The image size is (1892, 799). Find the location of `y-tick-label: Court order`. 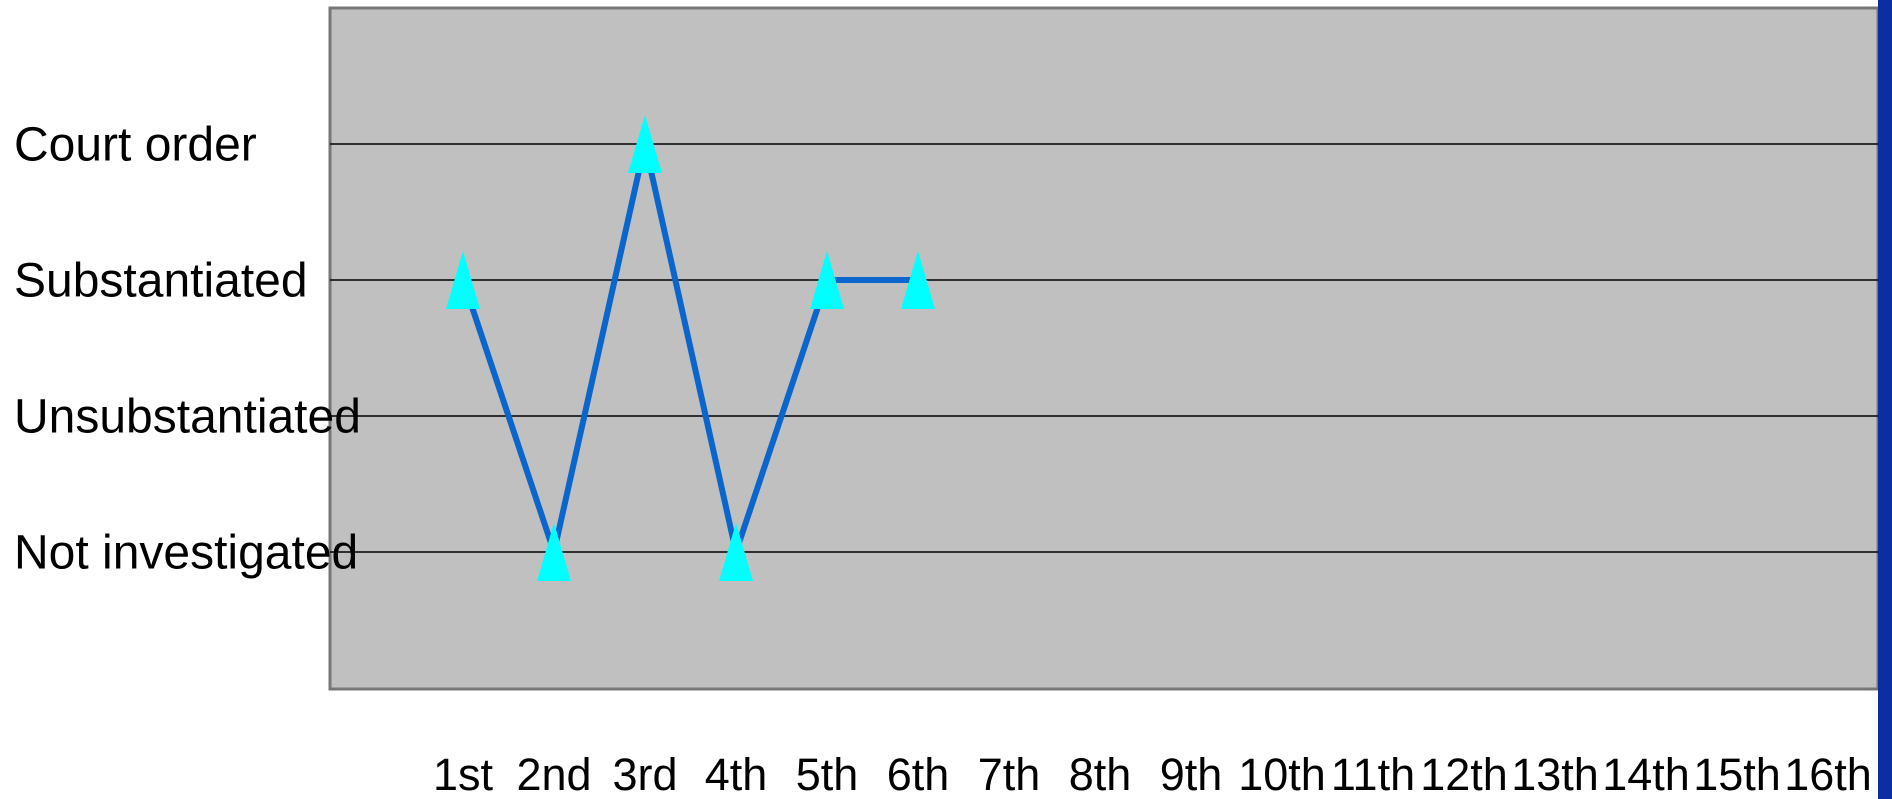

y-tick-label: Court order is located at coordinates (135, 145).